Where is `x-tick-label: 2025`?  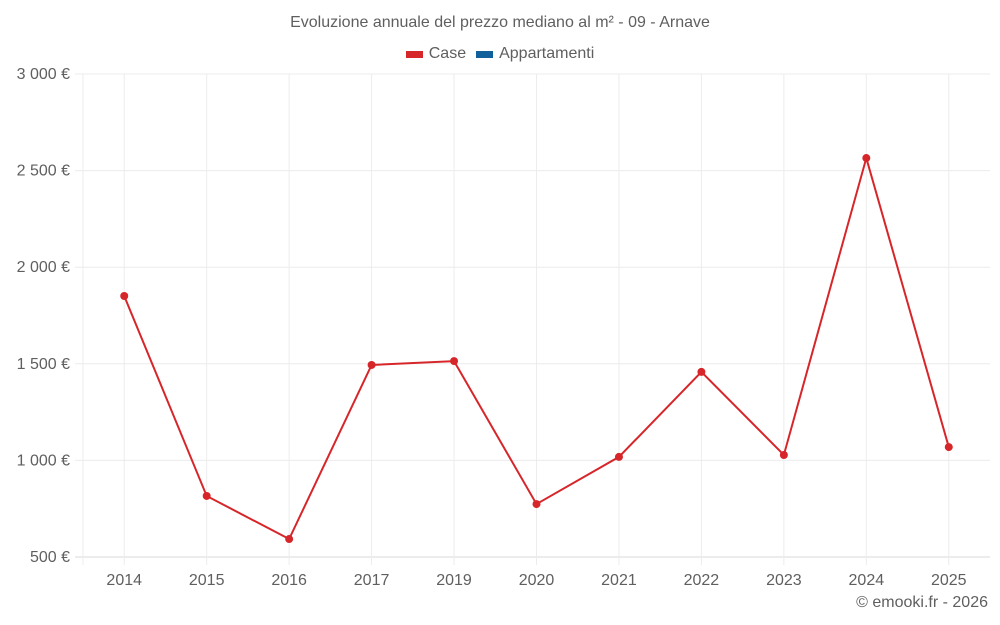 x-tick-label: 2025 is located at coordinates (949, 580).